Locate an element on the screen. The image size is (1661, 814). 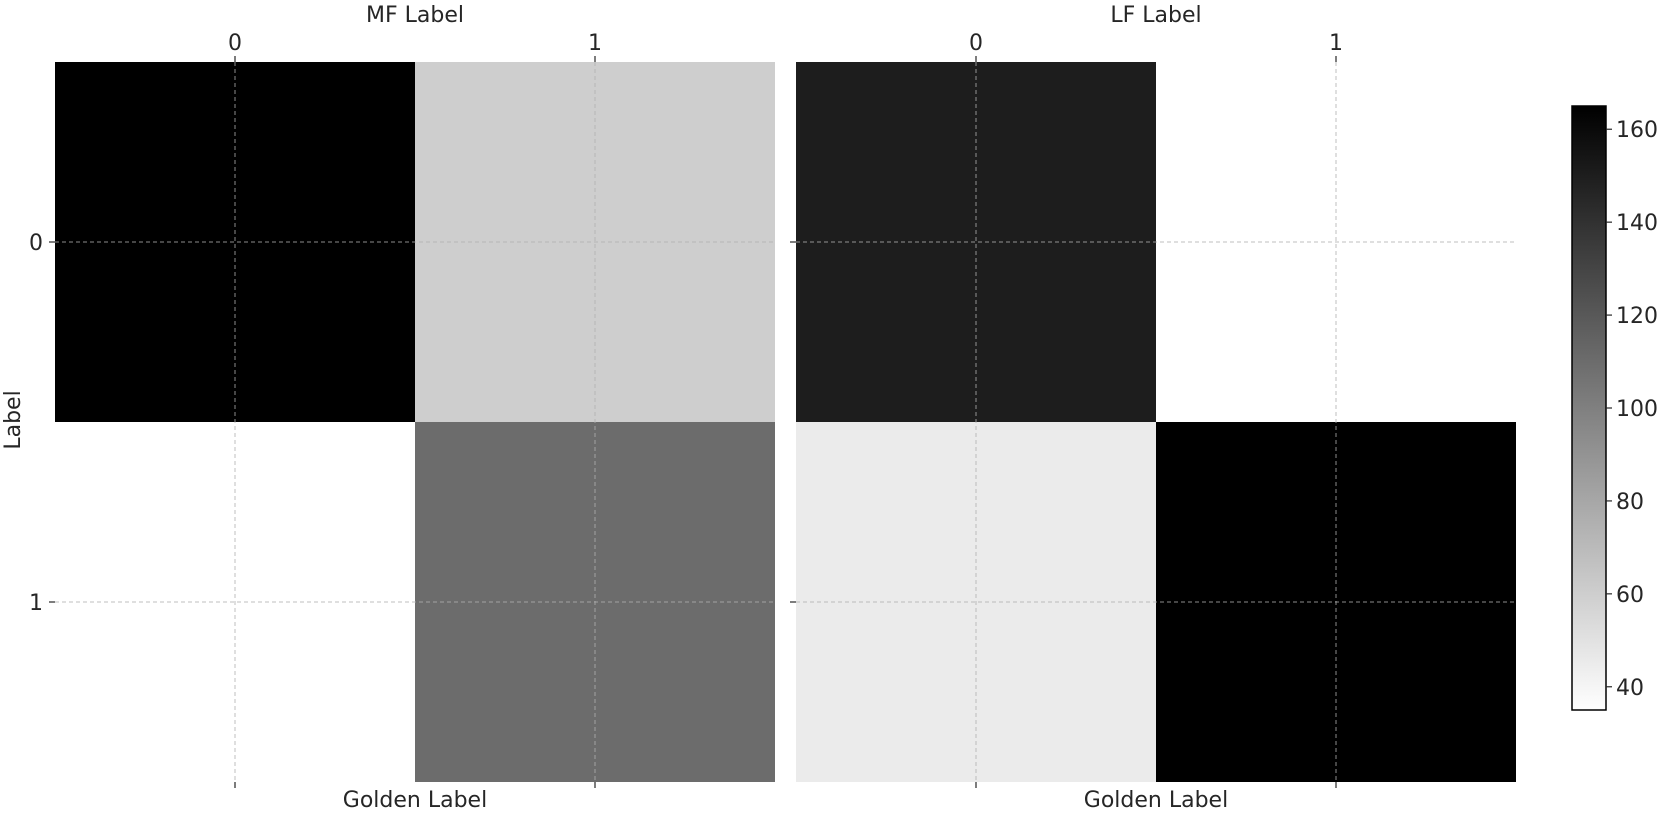
y-tick-label-1: 1 is located at coordinates (36, 603).